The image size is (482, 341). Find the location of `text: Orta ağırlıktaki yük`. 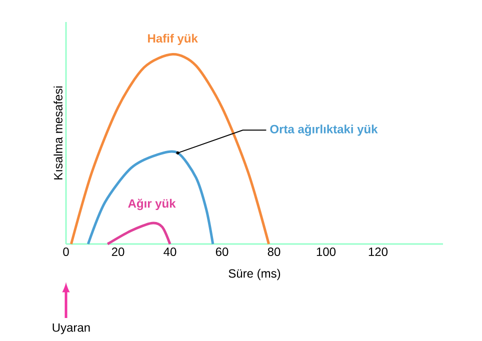

text: Orta ağırlıktaki yük is located at coordinates (324, 130).